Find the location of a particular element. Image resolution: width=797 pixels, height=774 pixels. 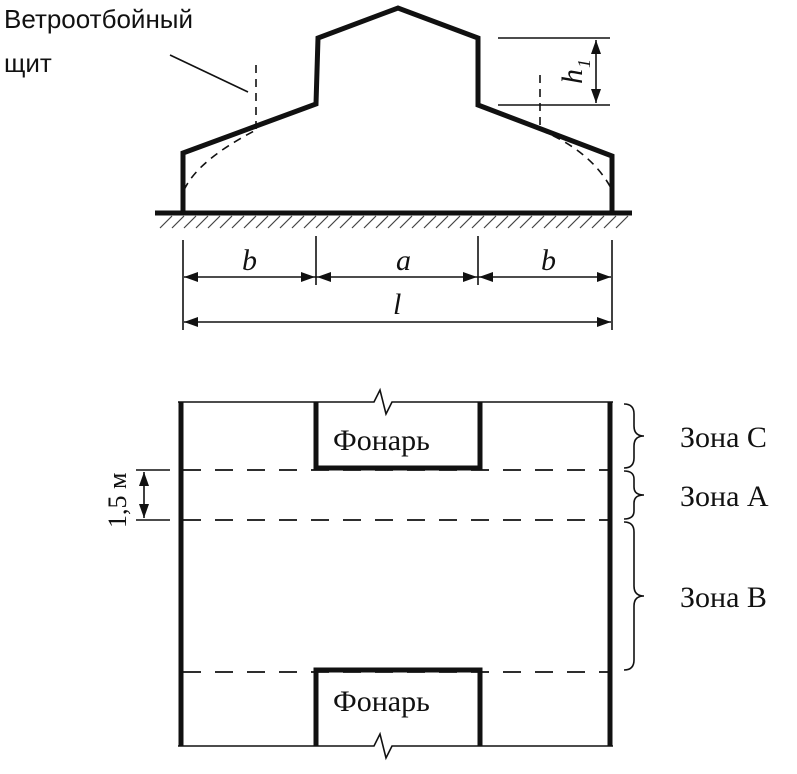

zone-b-label: Зона B is located at coordinates (723, 597).